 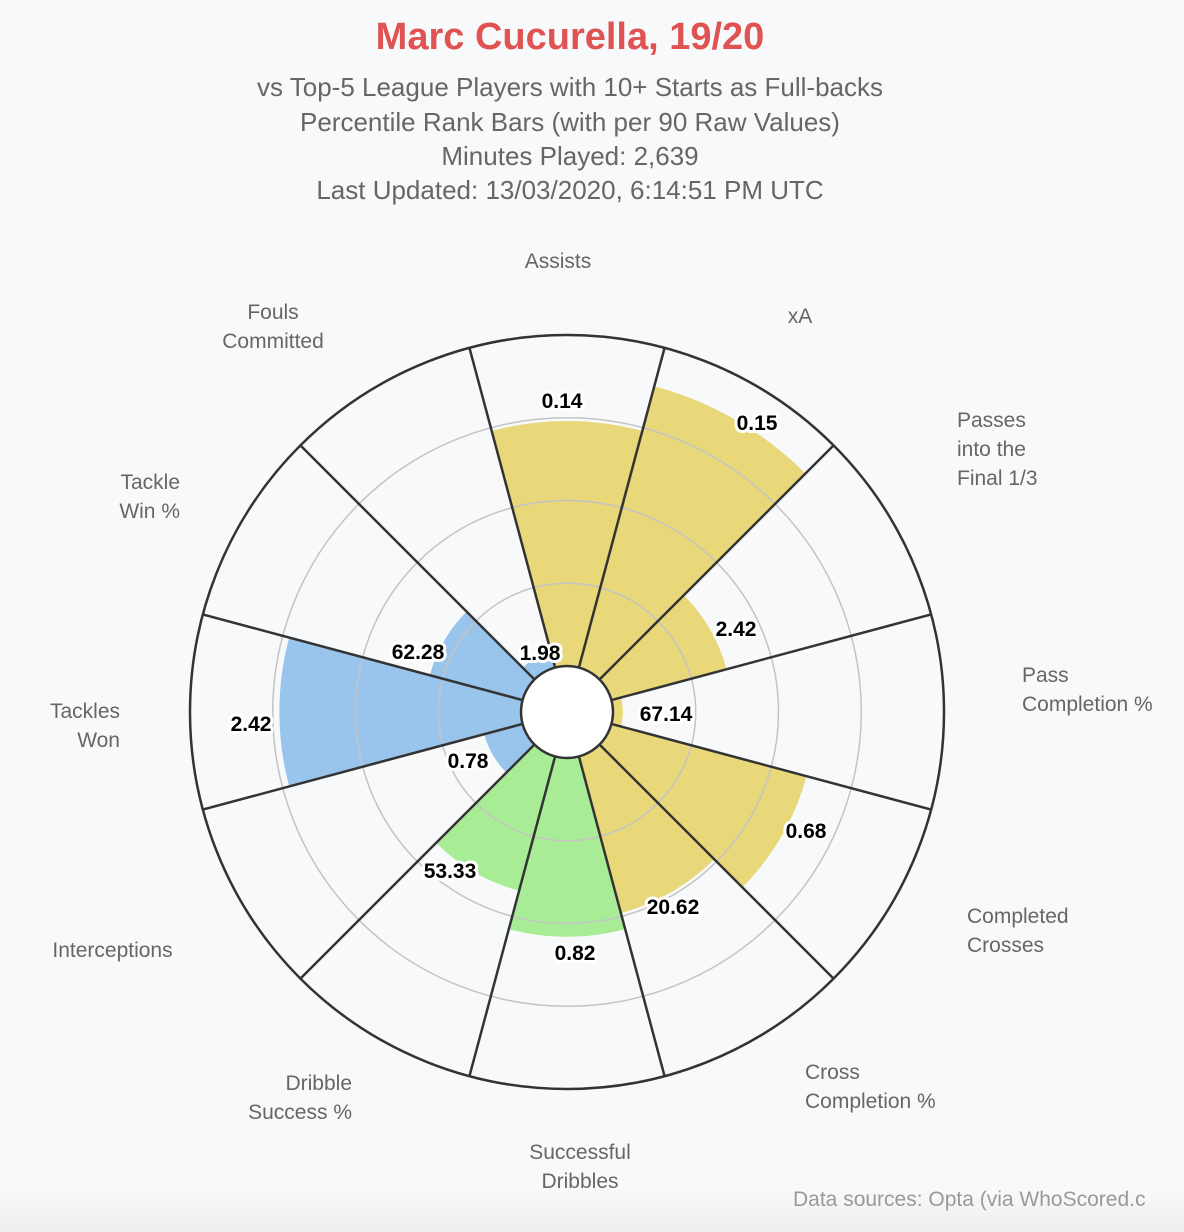 What do you see at coordinates (539, 665) in the screenshot?
I see `bar-fouls-committed` at bounding box center [539, 665].